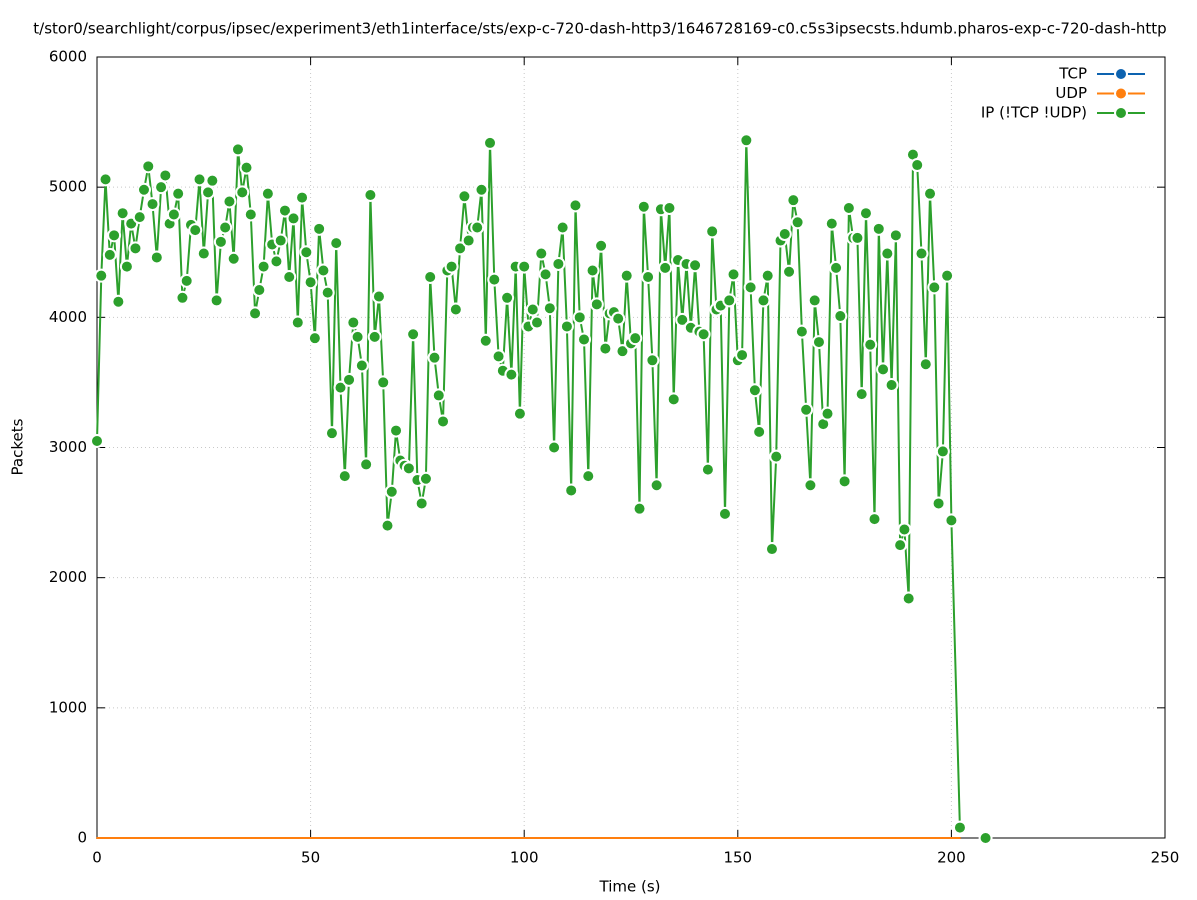 This screenshot has width=1197, height=900. Describe the element at coordinates (524, 858) in the screenshot. I see `x-tick-label: 100` at that location.